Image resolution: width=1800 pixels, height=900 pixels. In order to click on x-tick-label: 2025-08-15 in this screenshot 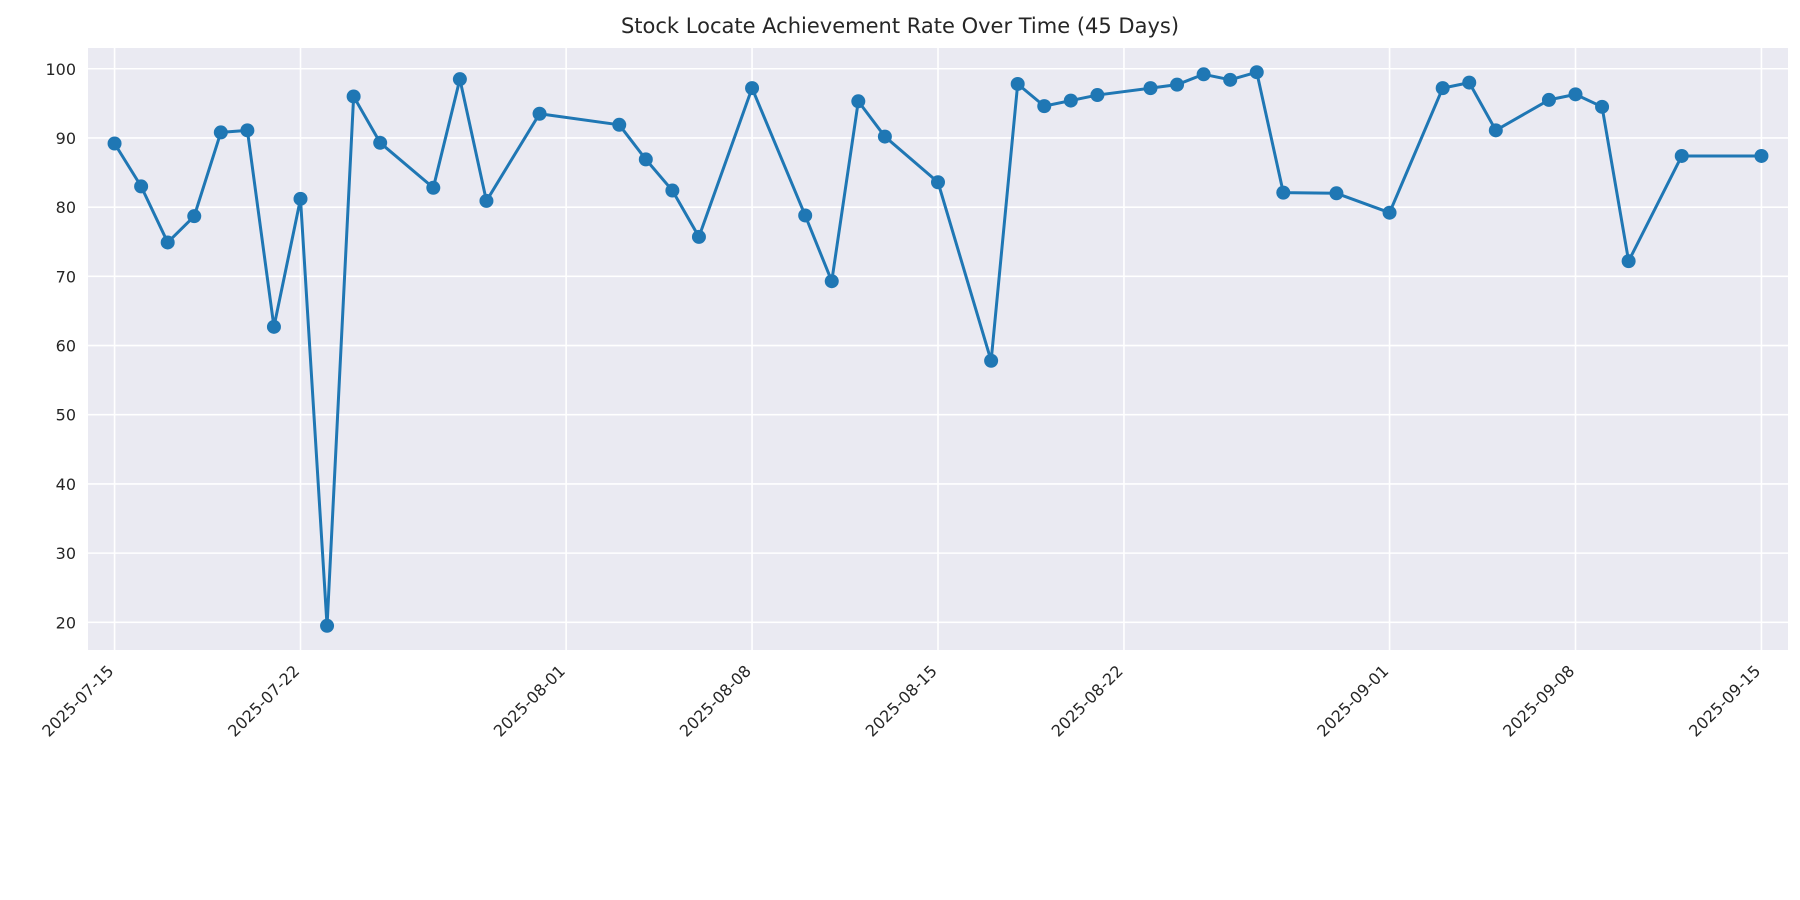, I will do `click(901, 700)`.